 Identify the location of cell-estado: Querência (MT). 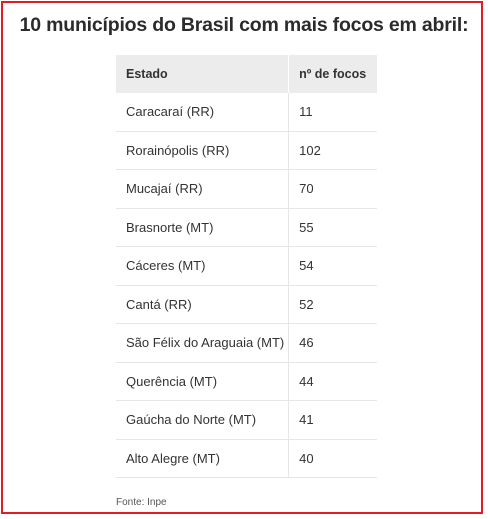
(202, 381).